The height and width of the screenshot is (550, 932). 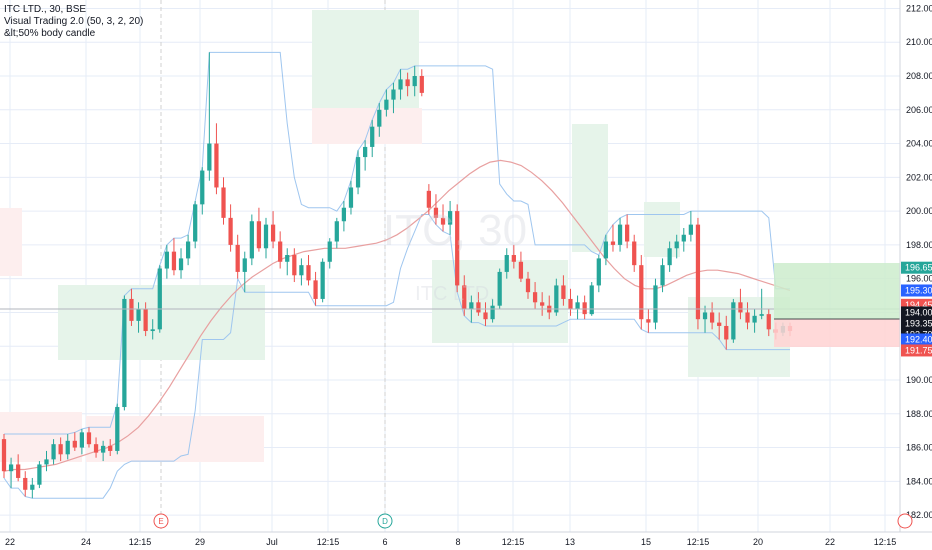 What do you see at coordinates (919, 481) in the screenshot?
I see `y-tick-label: 184.00` at bounding box center [919, 481].